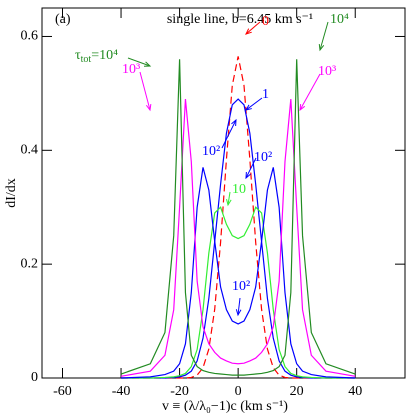 The image size is (415, 420). Describe the element at coordinates (265, 94) in the screenshot. I see `annotation: 1` at that location.